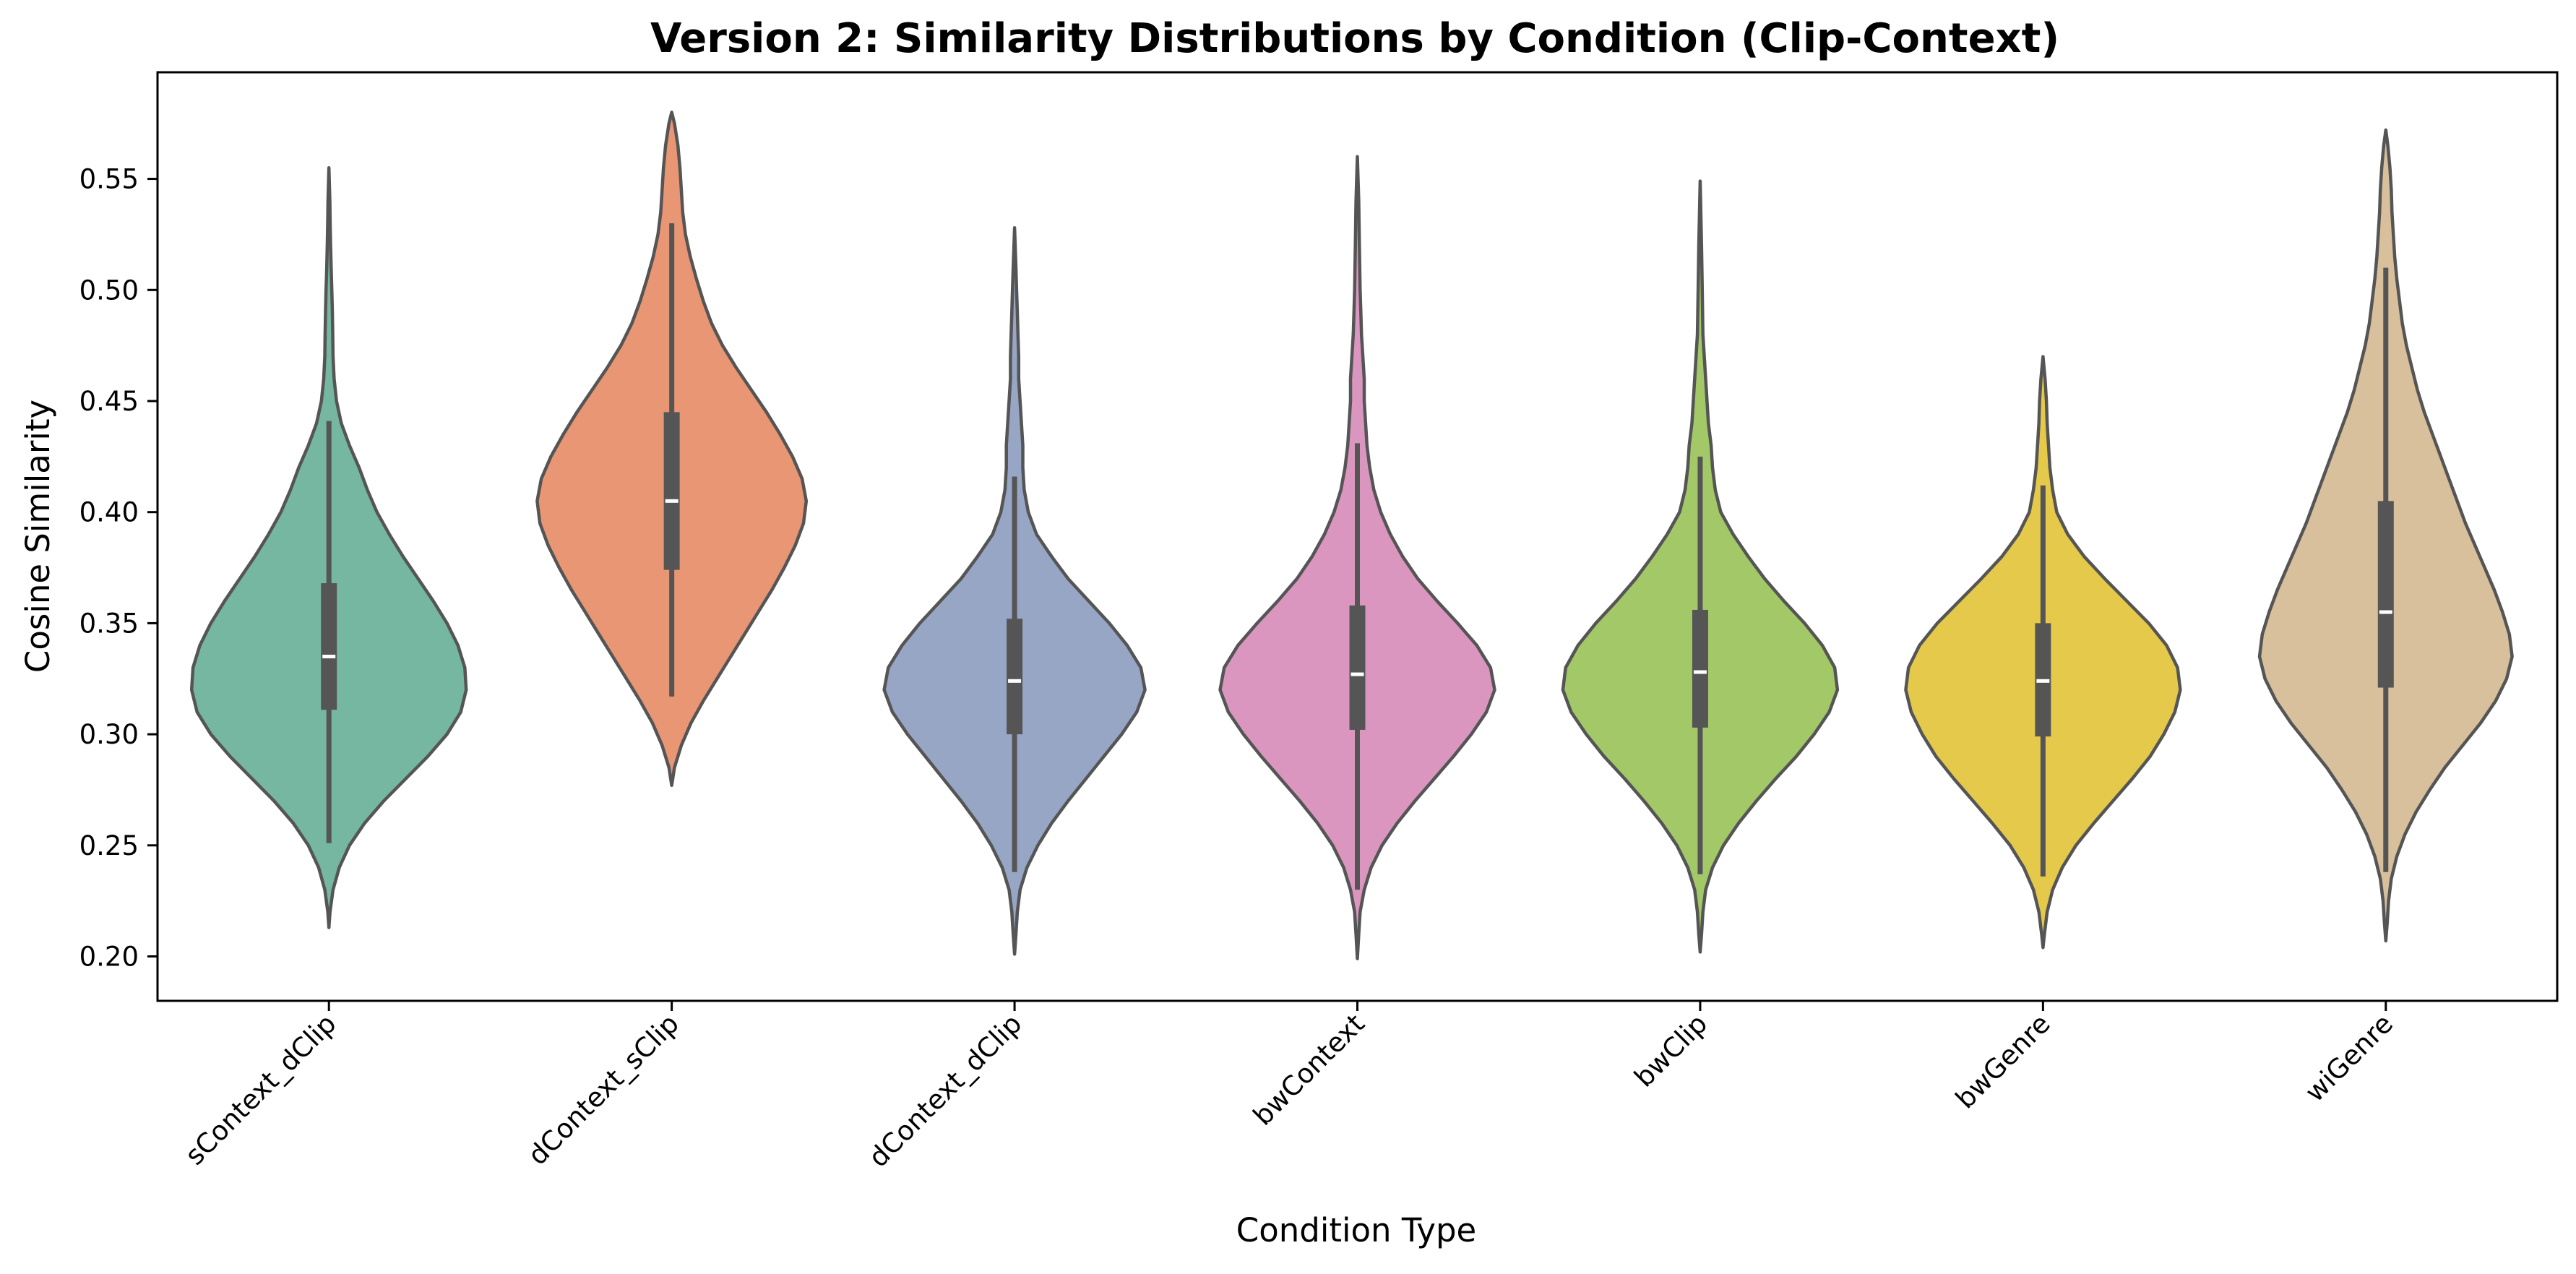 The image size is (2576, 1274). I want to click on iqr-box-dContext_dClip, so click(1015, 677).